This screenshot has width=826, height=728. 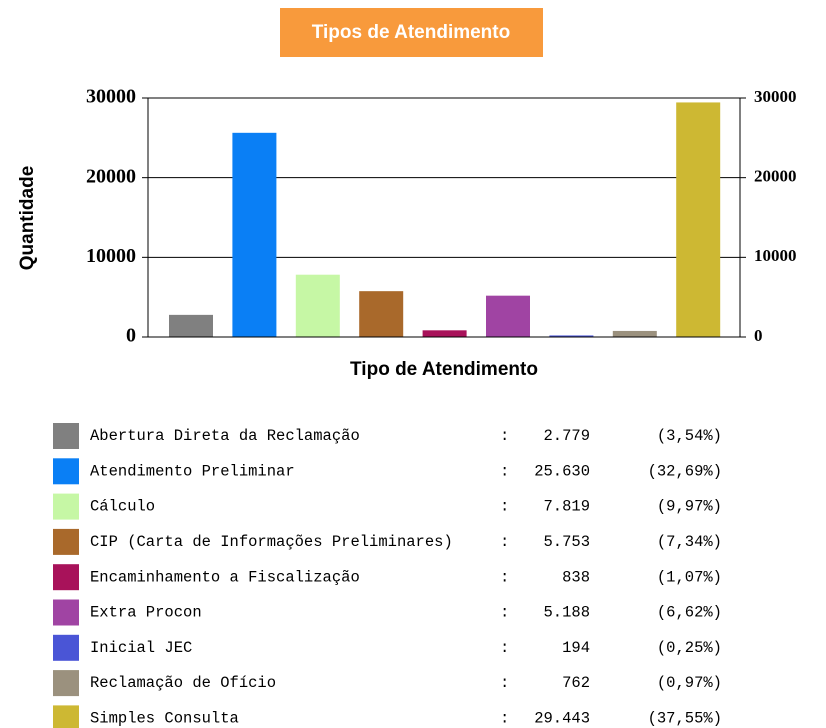 What do you see at coordinates (689, 507) in the screenshot?
I see `legend-percent: (9,97%)` at bounding box center [689, 507].